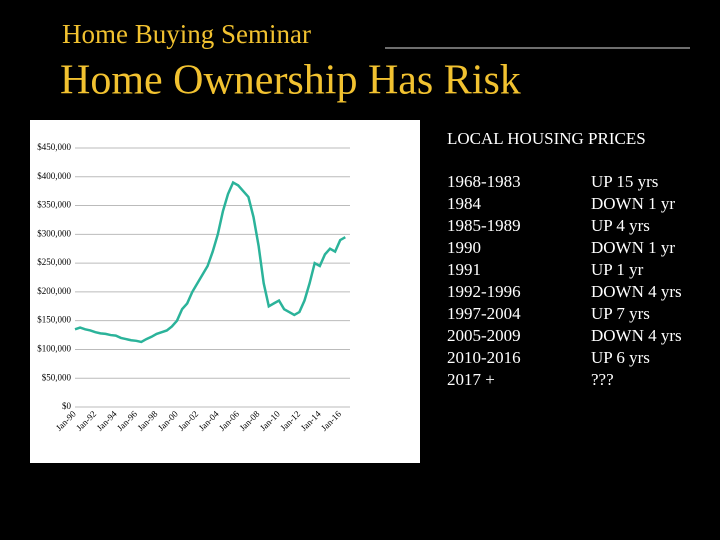 The width and height of the screenshot is (720, 540). Describe the element at coordinates (484, 291) in the screenshot. I see `table-period: 1992-1996` at that location.